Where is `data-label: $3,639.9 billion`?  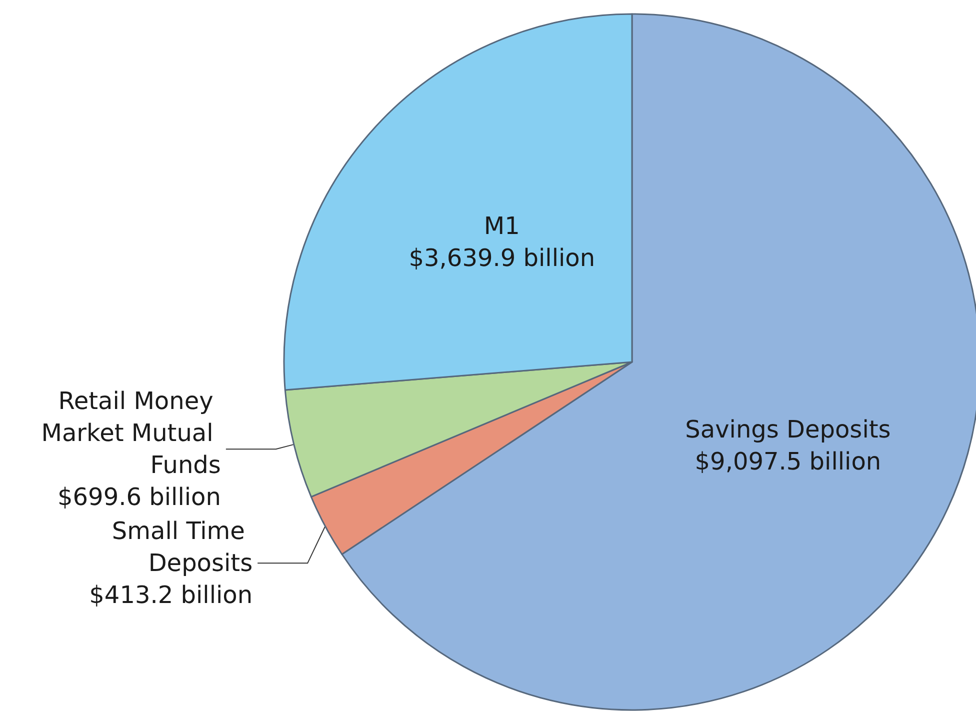 data-label: $3,639.9 billion is located at coordinates (502, 258).